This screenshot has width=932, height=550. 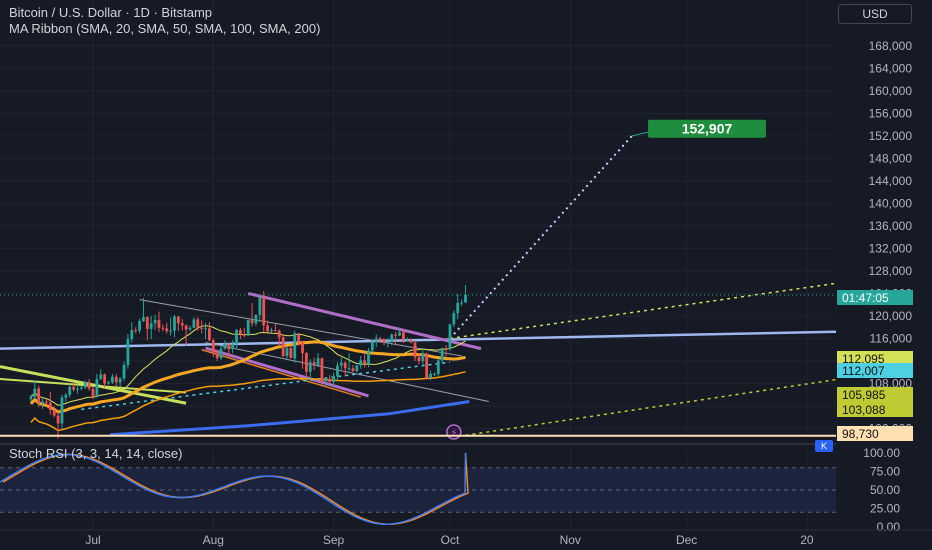 I want to click on stoch-tick-label: 50.00, so click(x=885, y=490).